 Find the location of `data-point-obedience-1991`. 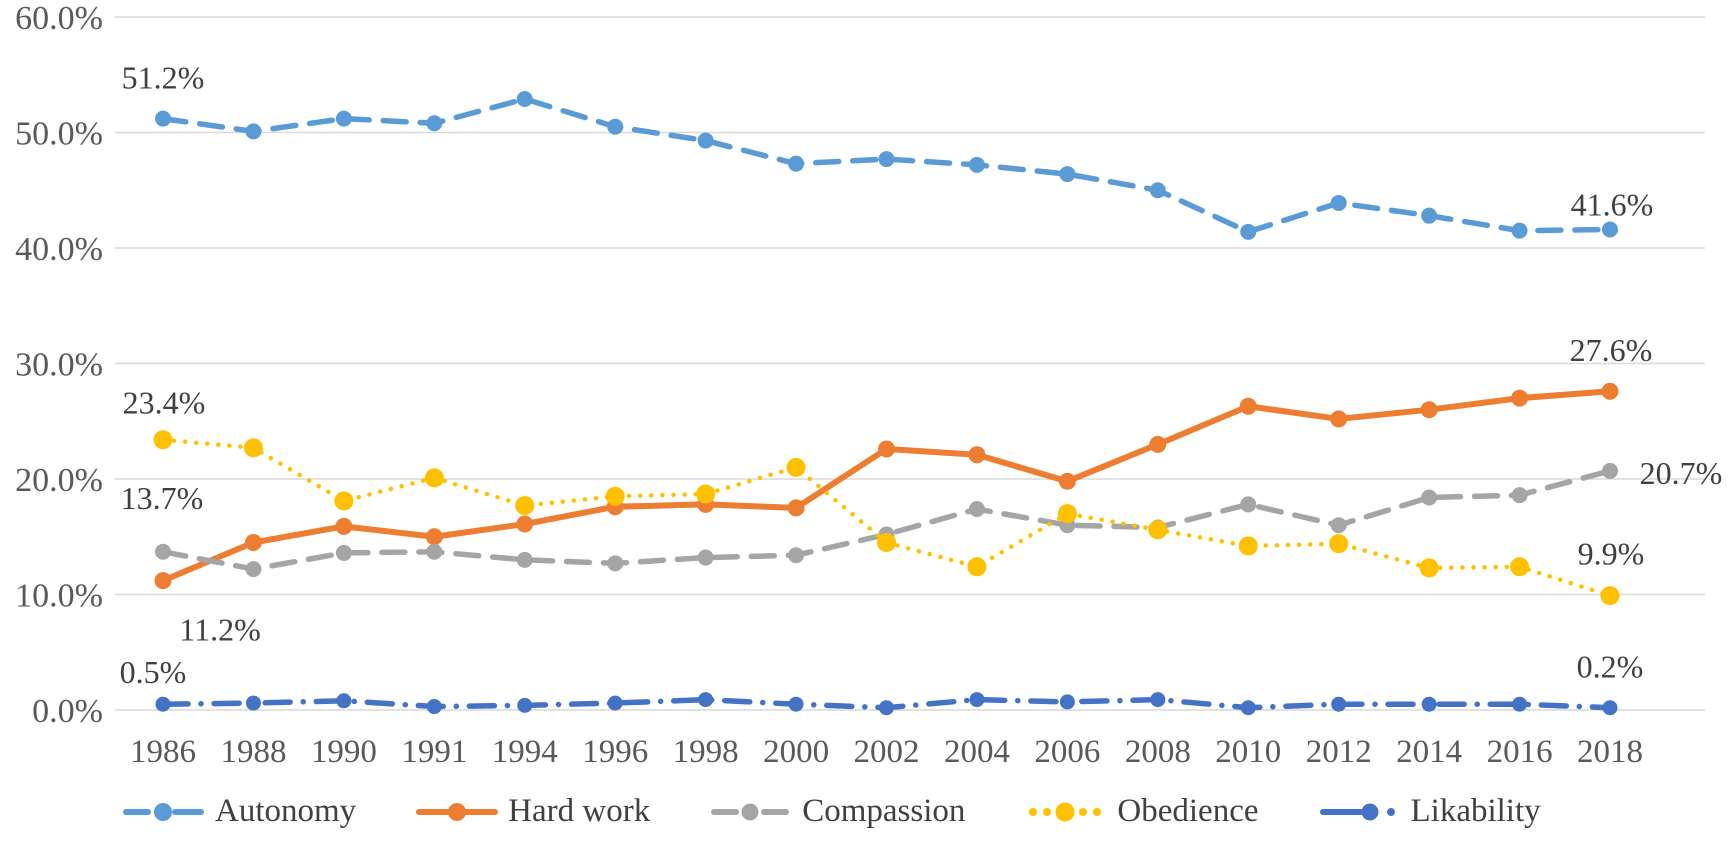

data-point-obedience-1991 is located at coordinates (434, 478).